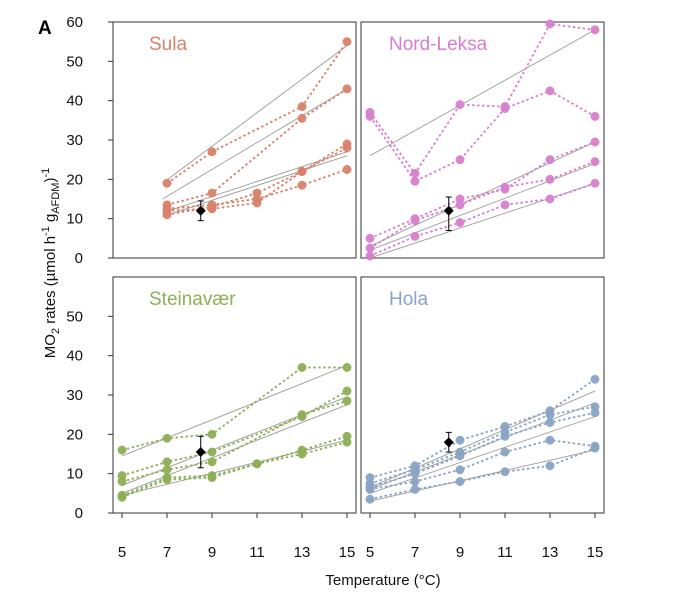  What do you see at coordinates (51, 263) in the screenshot?
I see `y-axis-title: MO2 rates (µmol h-1 gAFDM)-1` at bounding box center [51, 263].